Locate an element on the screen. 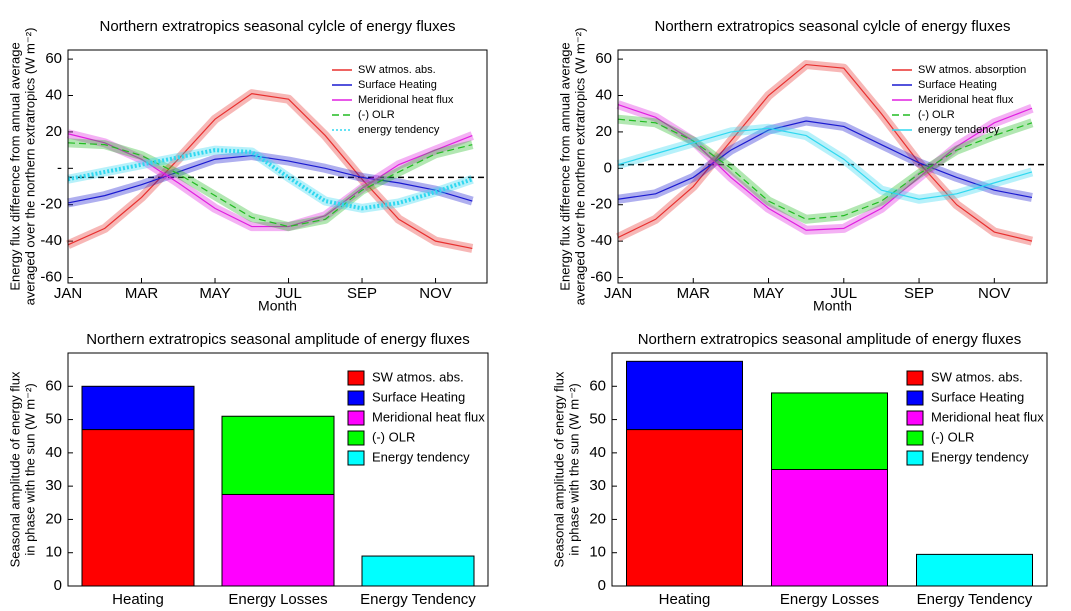 This screenshot has height=611, width=1071. y-tick-label: - is located at coordinates (59, 167).